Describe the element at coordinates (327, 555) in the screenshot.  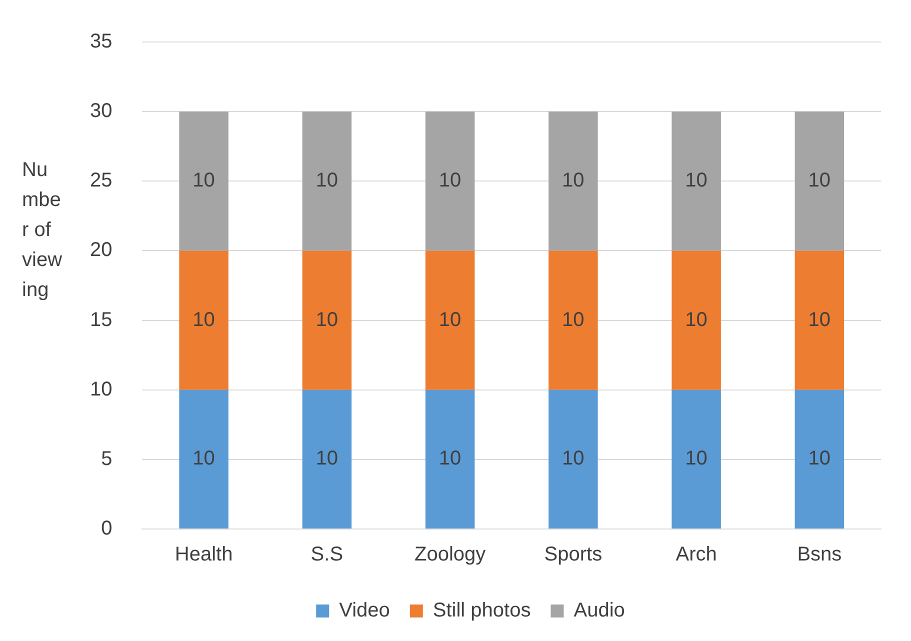
I see `x-tick-label: S.S` at that location.